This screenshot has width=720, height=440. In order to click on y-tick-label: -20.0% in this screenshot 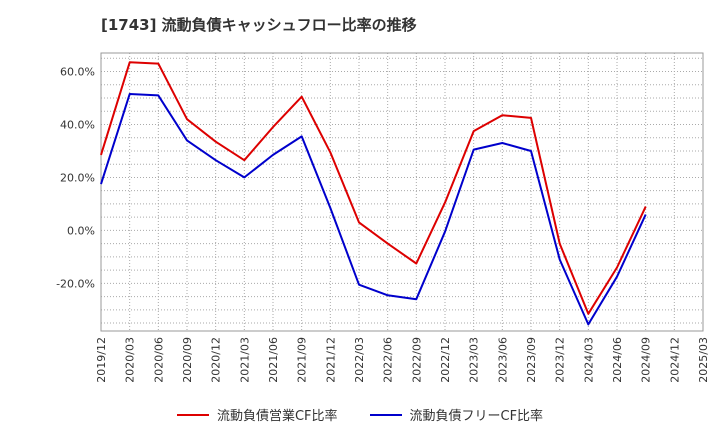, I will do `click(75, 283)`.